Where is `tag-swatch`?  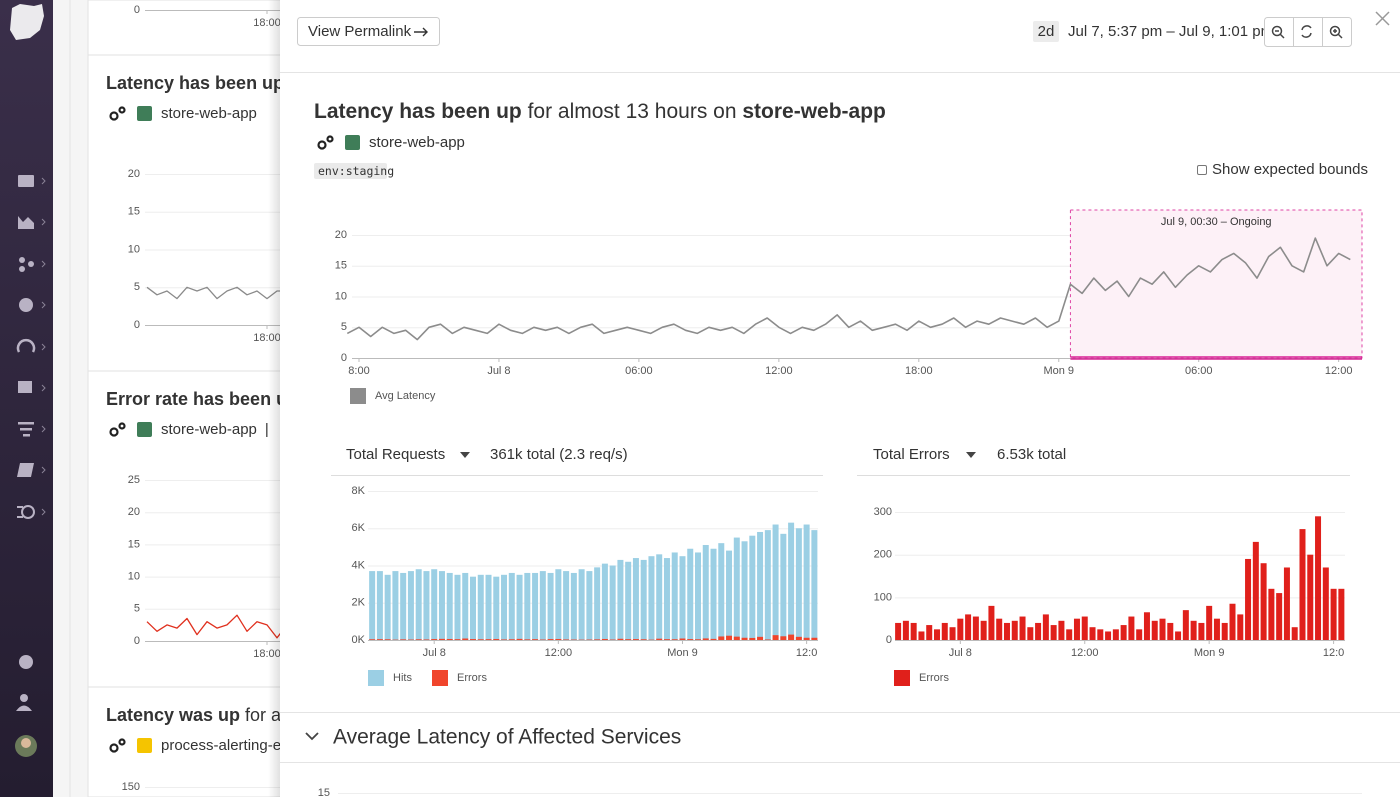
tag-swatch is located at coordinates (144, 429).